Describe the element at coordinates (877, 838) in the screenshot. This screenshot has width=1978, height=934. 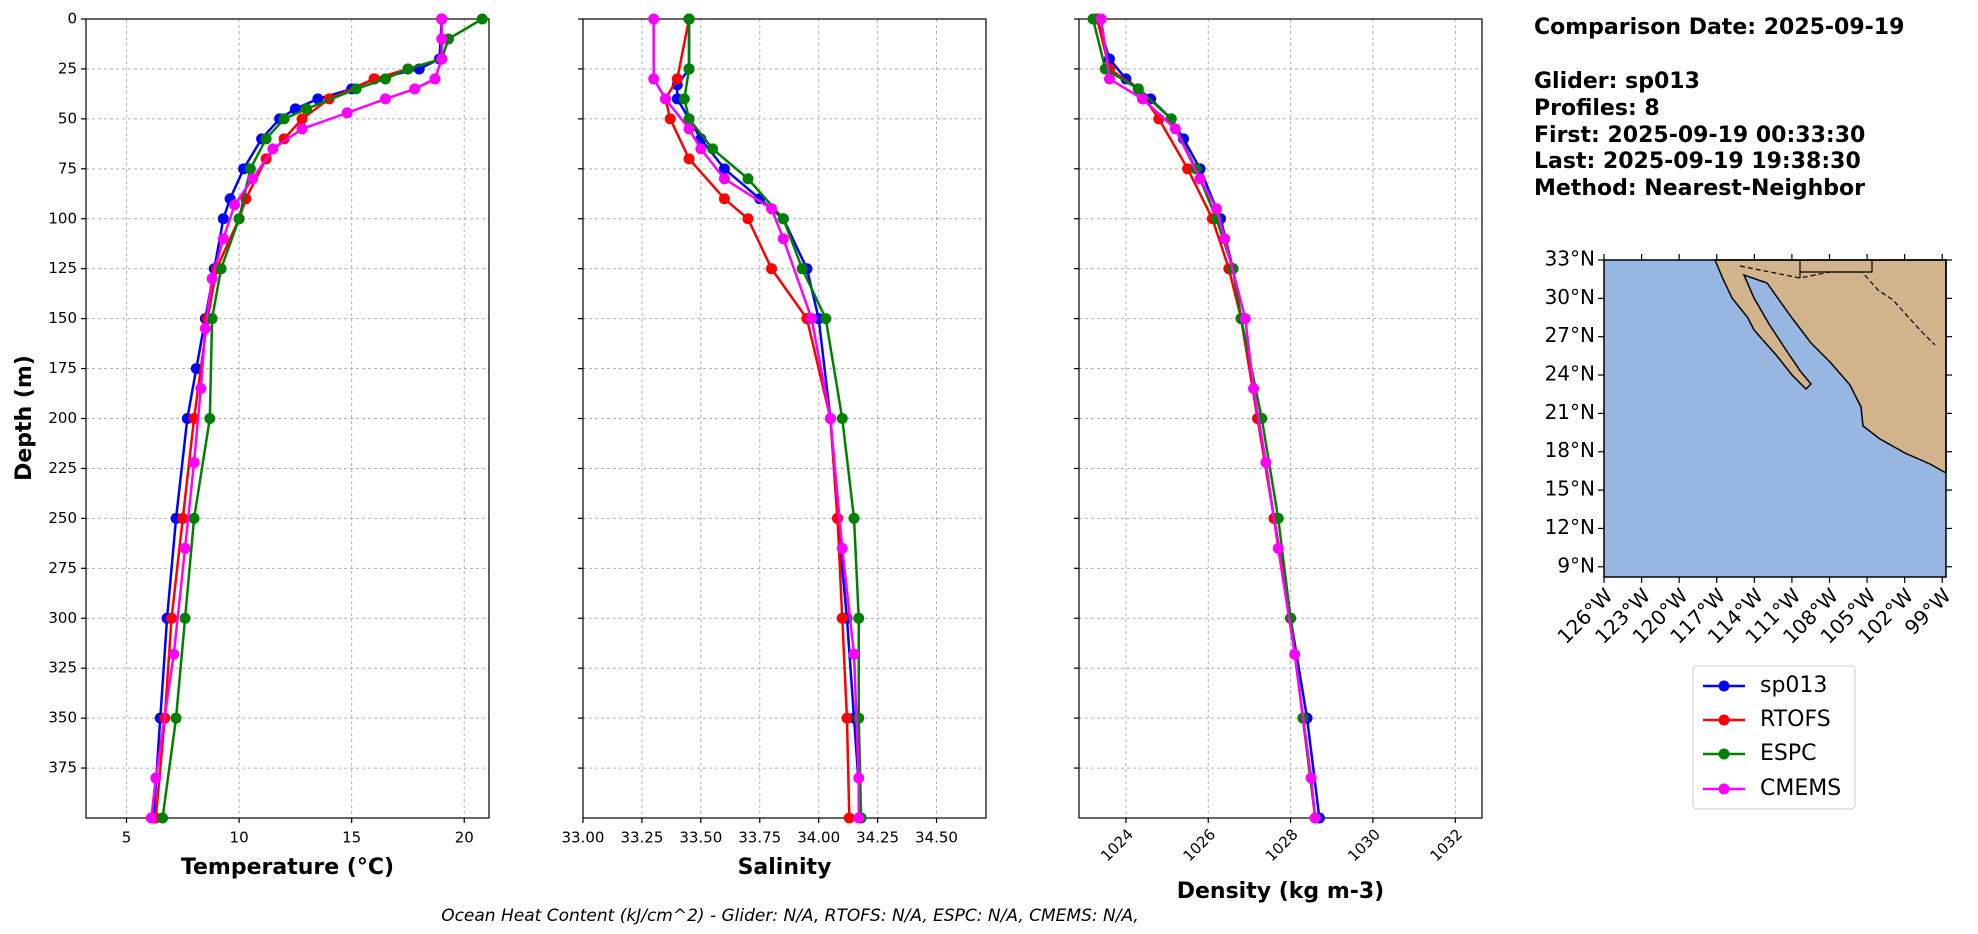
I see `x-tick-label: 34.25` at that location.